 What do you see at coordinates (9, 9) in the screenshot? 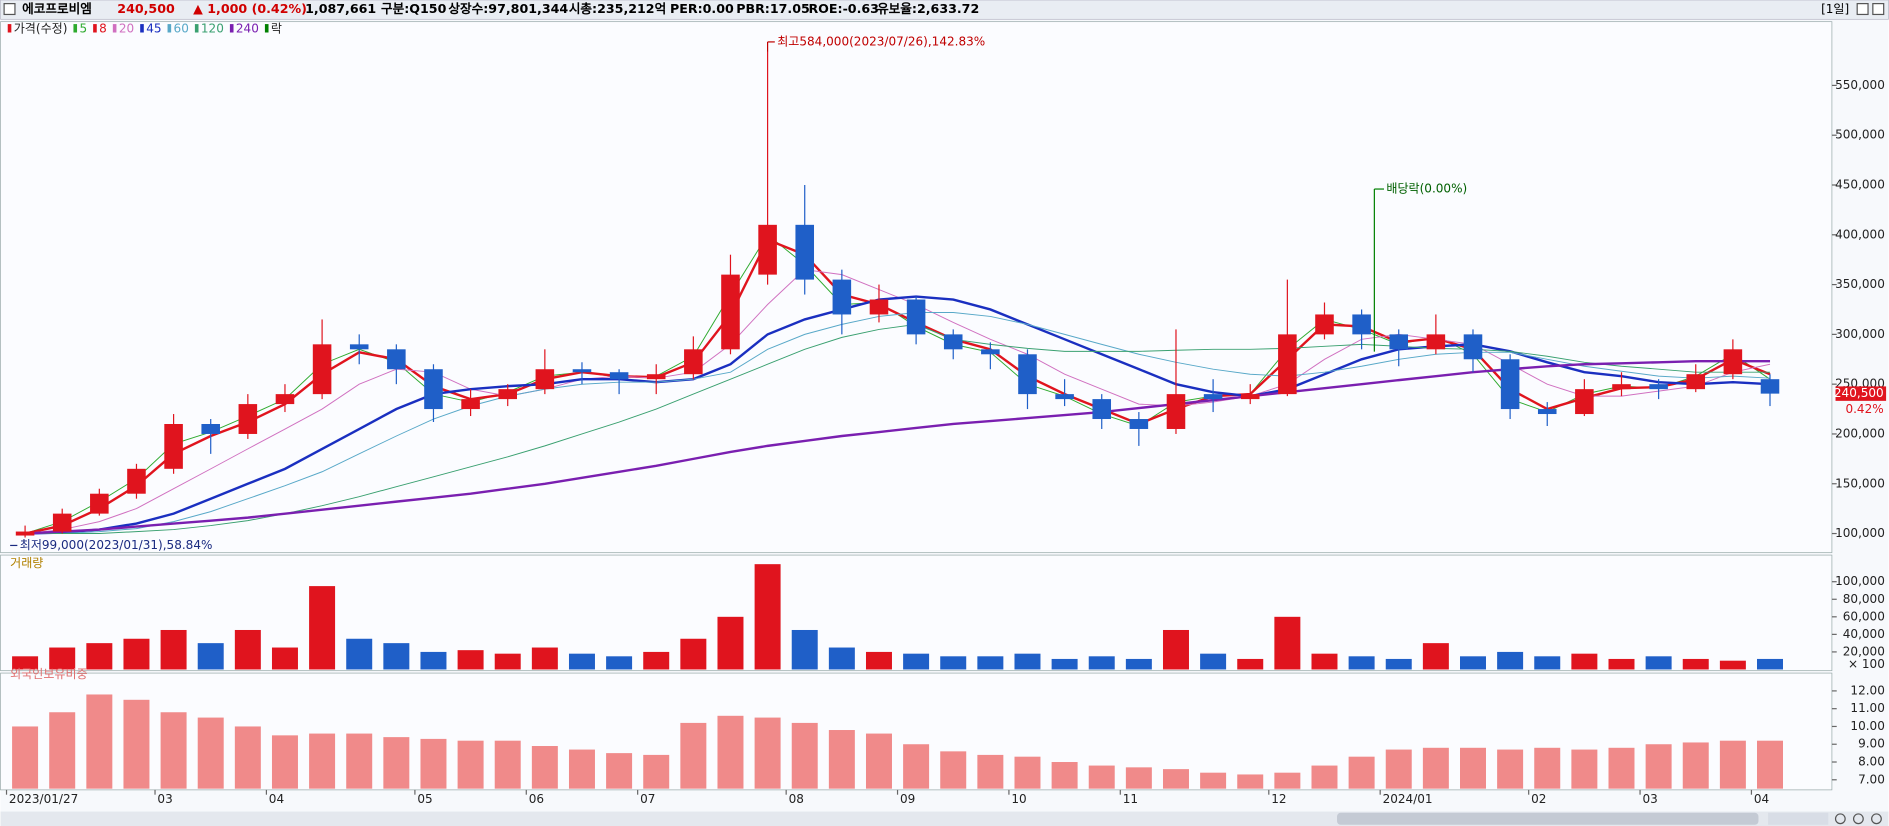
I see `checkbox` at bounding box center [9, 9].